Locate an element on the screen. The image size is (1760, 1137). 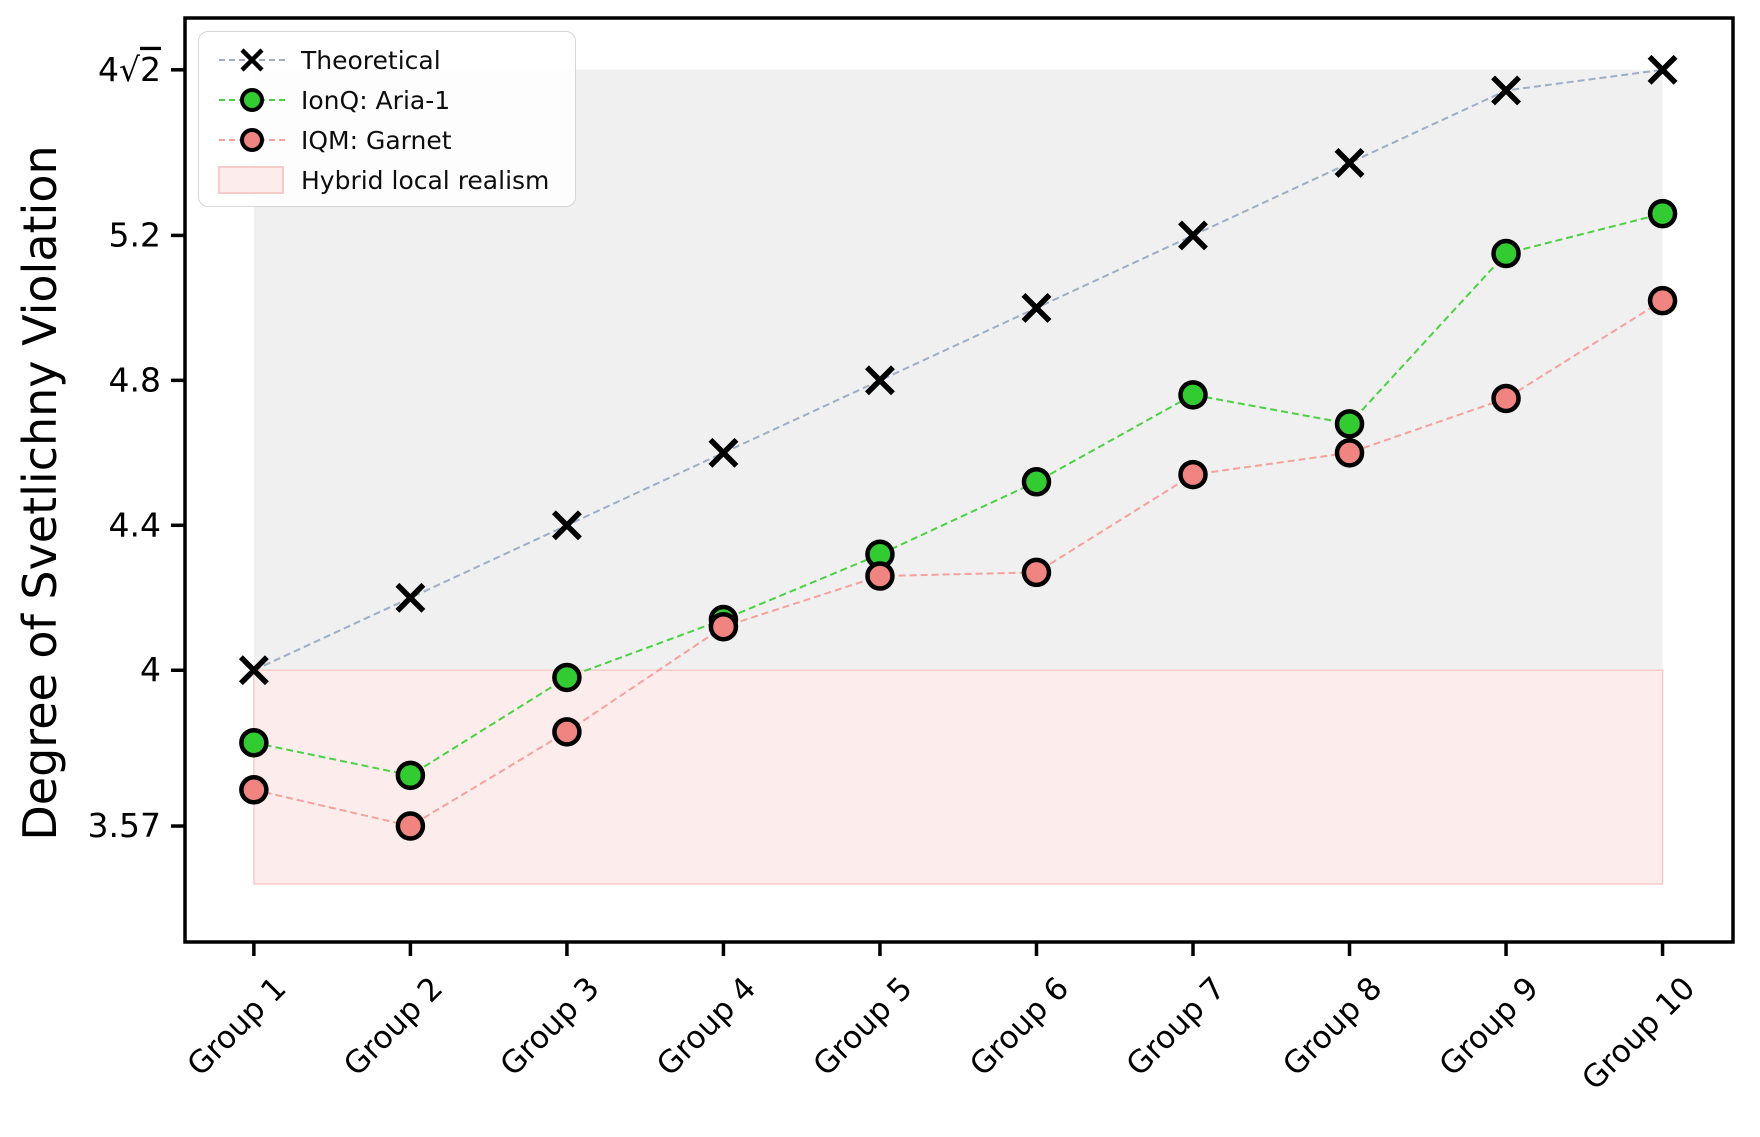
legend-label: Hybrid local realism is located at coordinates (425, 180).